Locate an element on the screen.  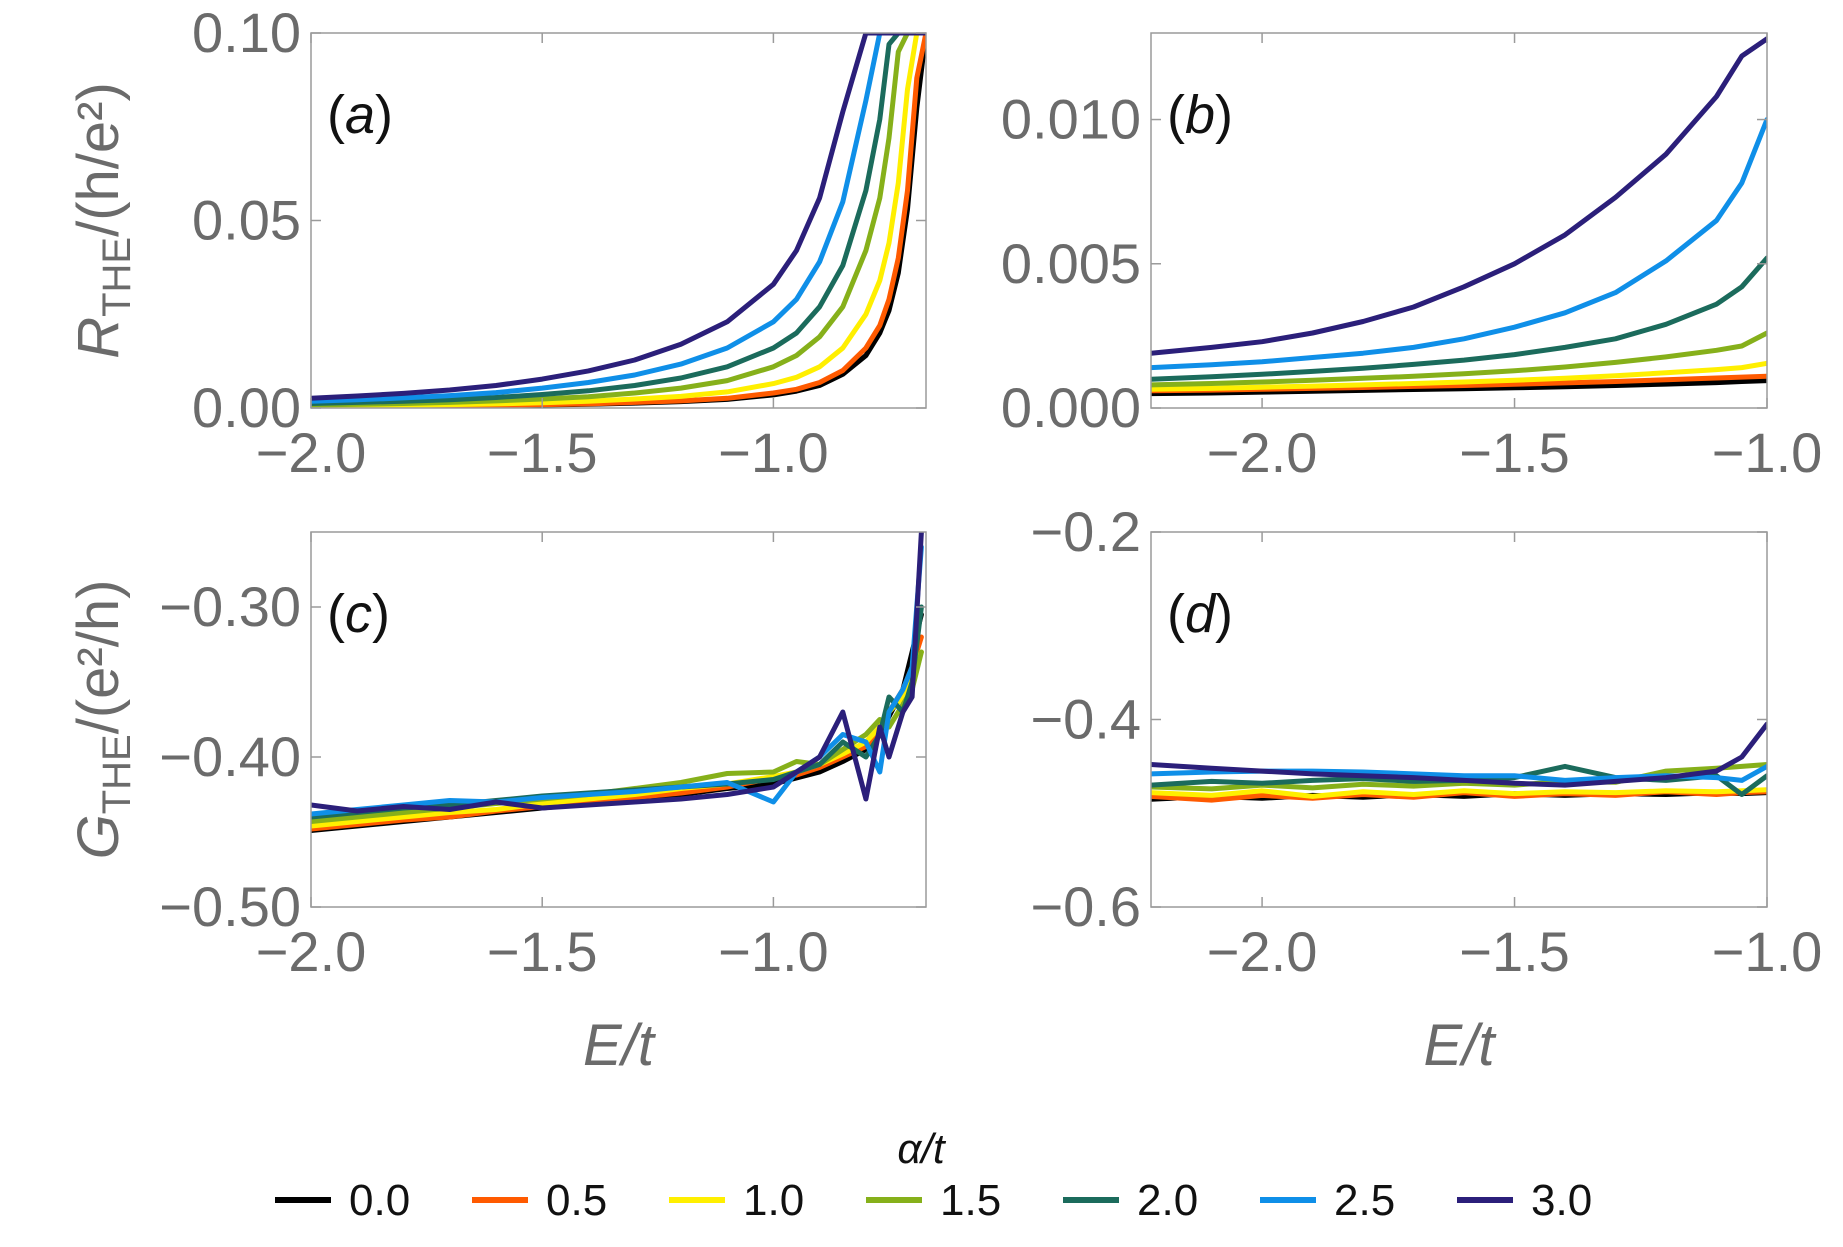
y-tick-label: −0.50 is located at coordinates (230, 906).